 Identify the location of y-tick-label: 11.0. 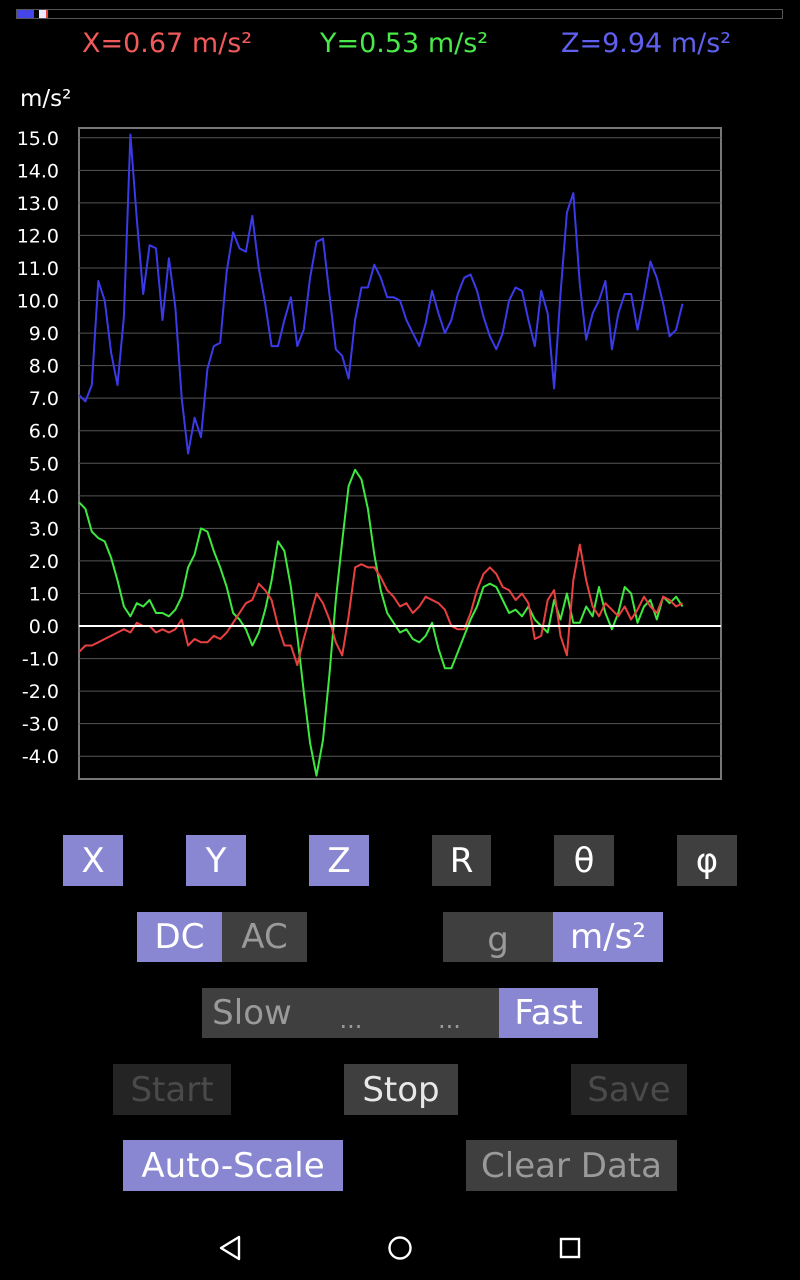
(38, 269).